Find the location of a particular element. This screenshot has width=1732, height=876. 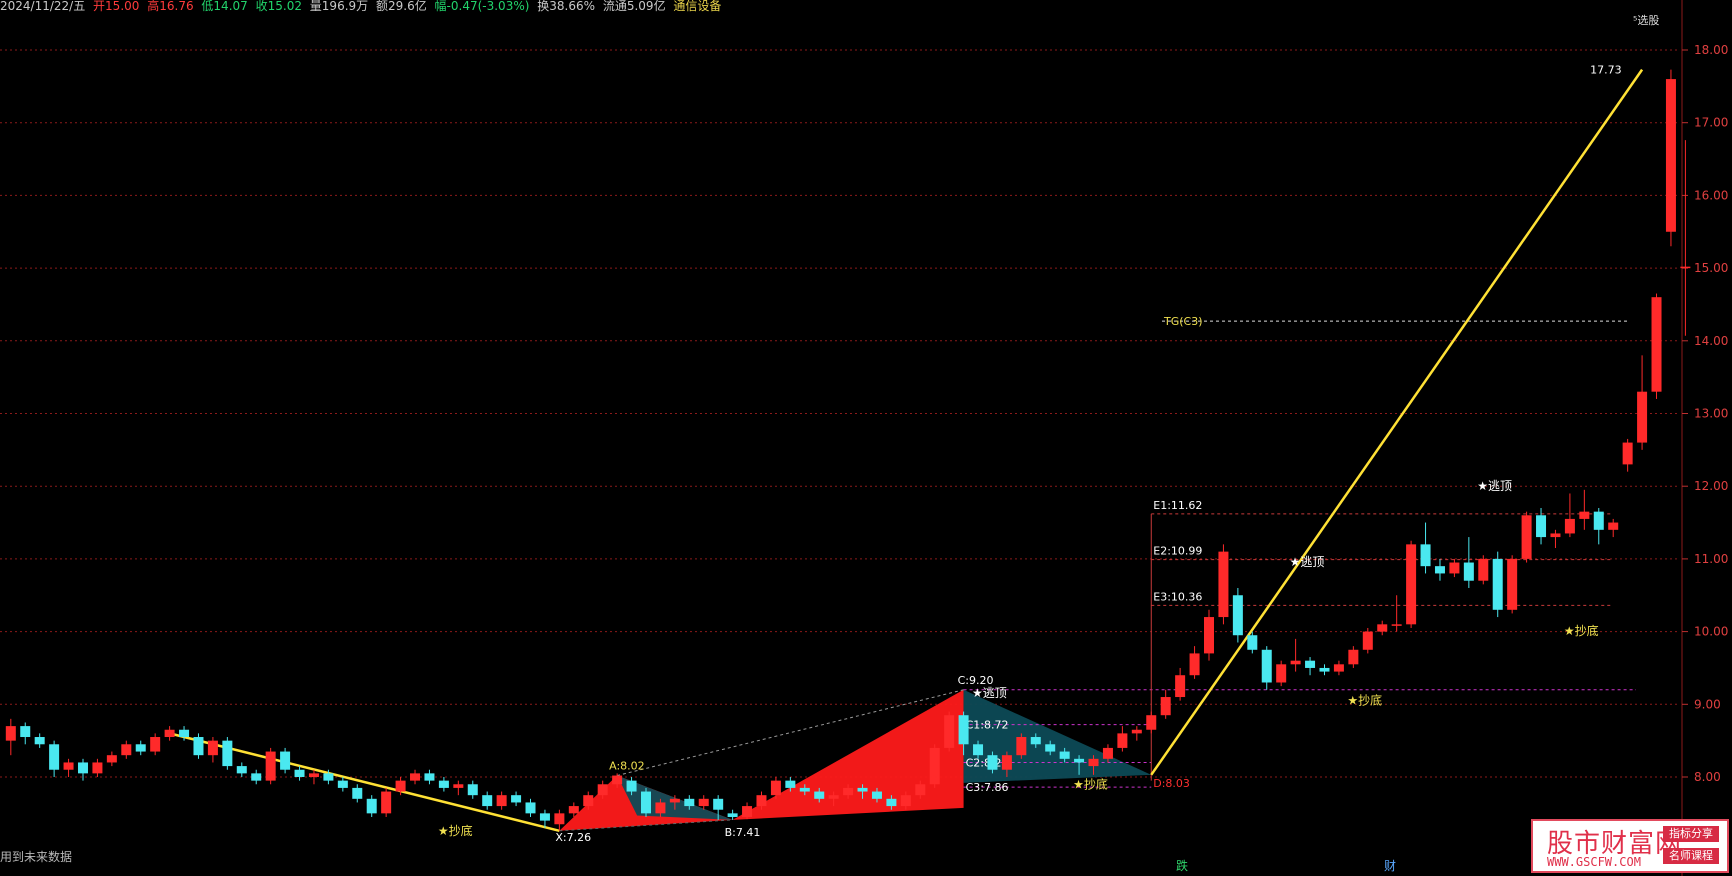

stock-picker-label: ⁵选股 is located at coordinates (1646, 20).